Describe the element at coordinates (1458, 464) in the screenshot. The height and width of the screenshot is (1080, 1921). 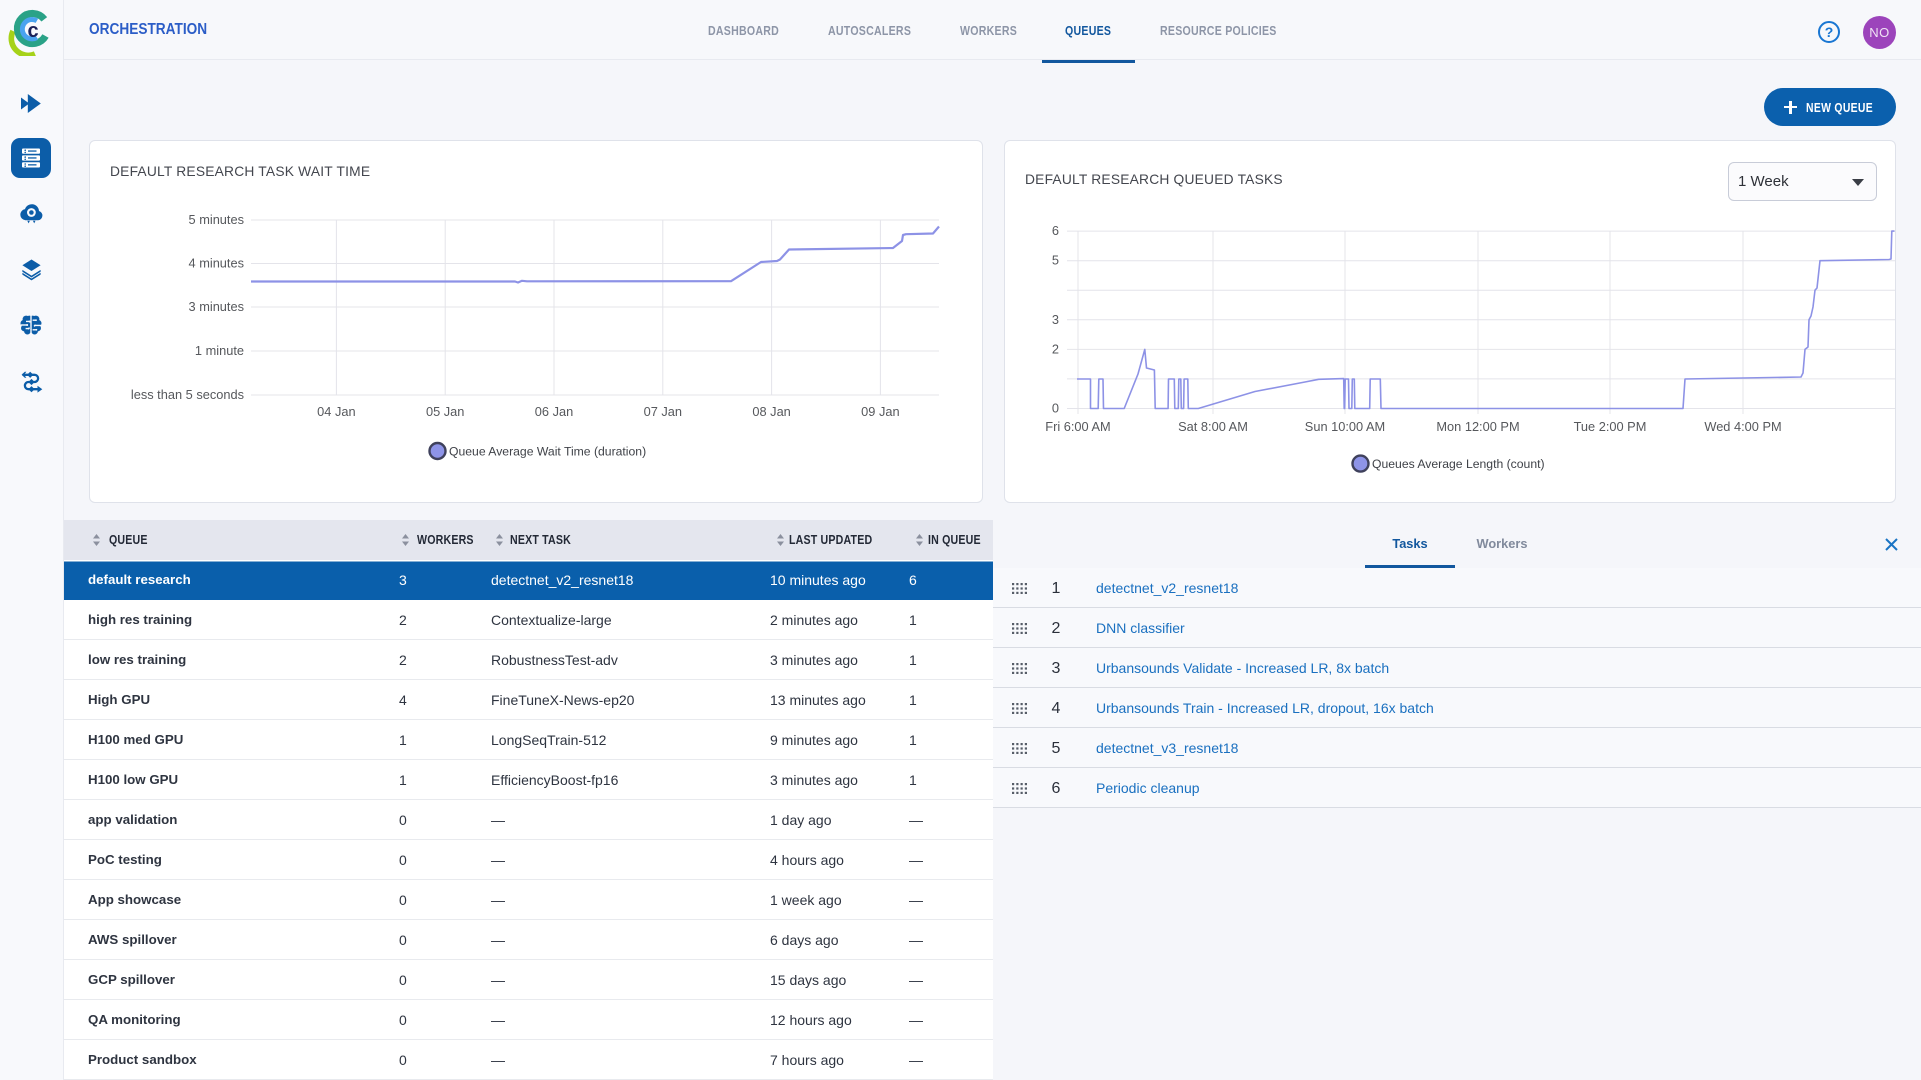
I see `svg-text: Queues Average Length (count)` at that location.